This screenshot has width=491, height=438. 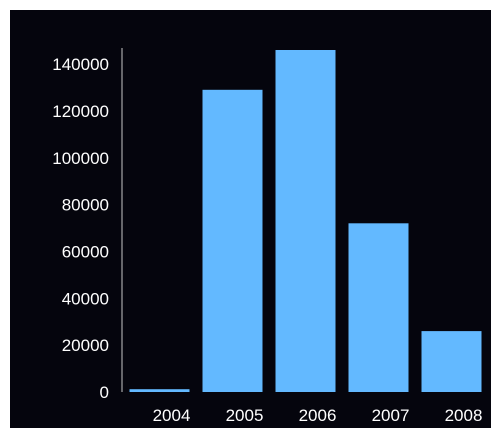 I want to click on x-tick-label: 2008, so click(x=464, y=415).